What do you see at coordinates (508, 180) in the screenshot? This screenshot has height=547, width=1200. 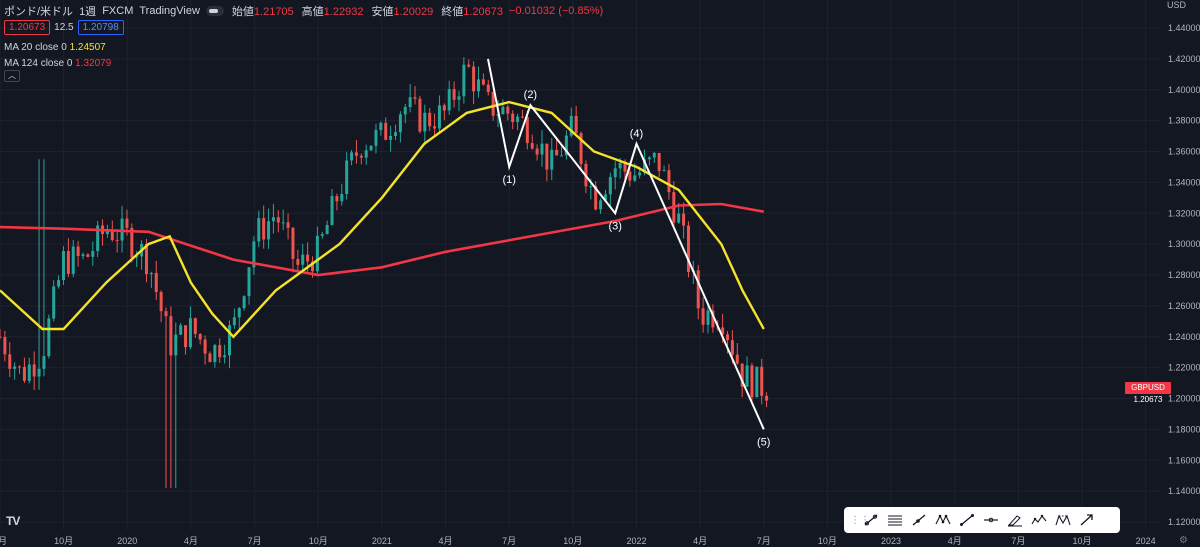 I see `wave-label: (1)` at bounding box center [508, 180].